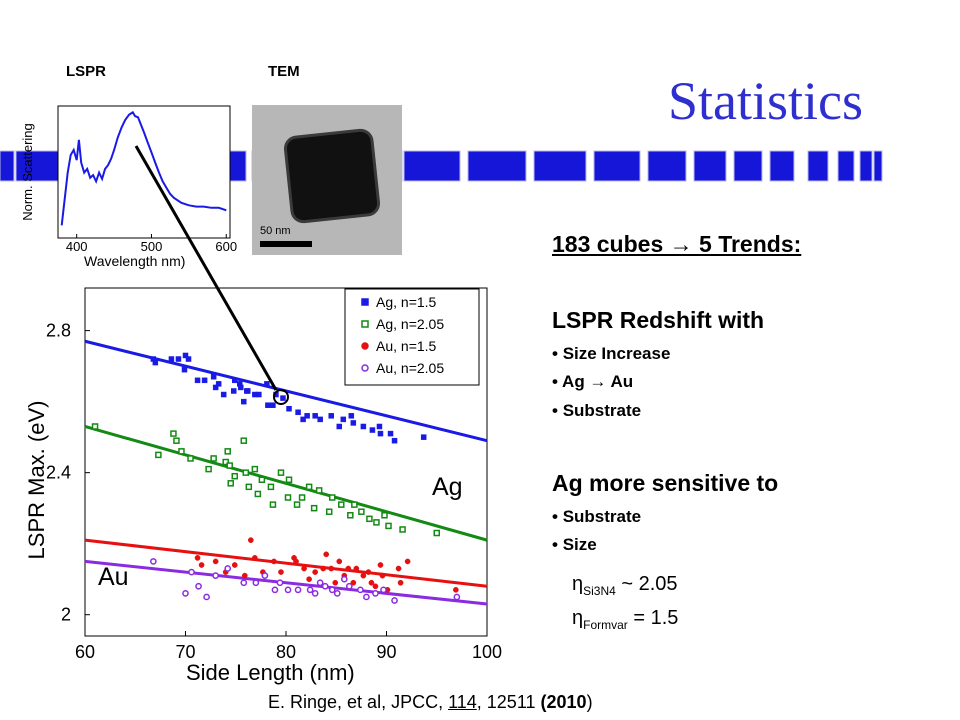  Describe the element at coordinates (406, 346) in the screenshot. I see `legend-label: Au, n=1.5` at that location.